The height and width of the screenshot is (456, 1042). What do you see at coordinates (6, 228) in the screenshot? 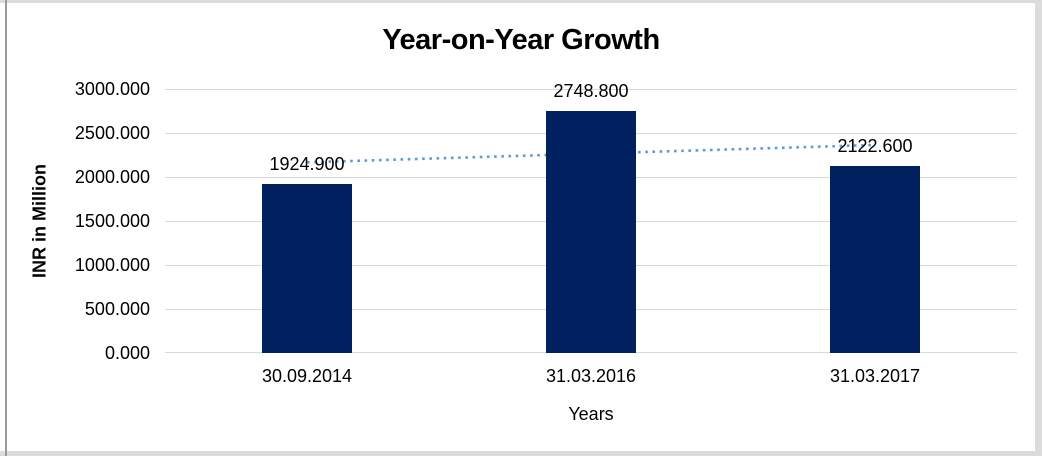
I see `frame-border-left` at bounding box center [6, 228].